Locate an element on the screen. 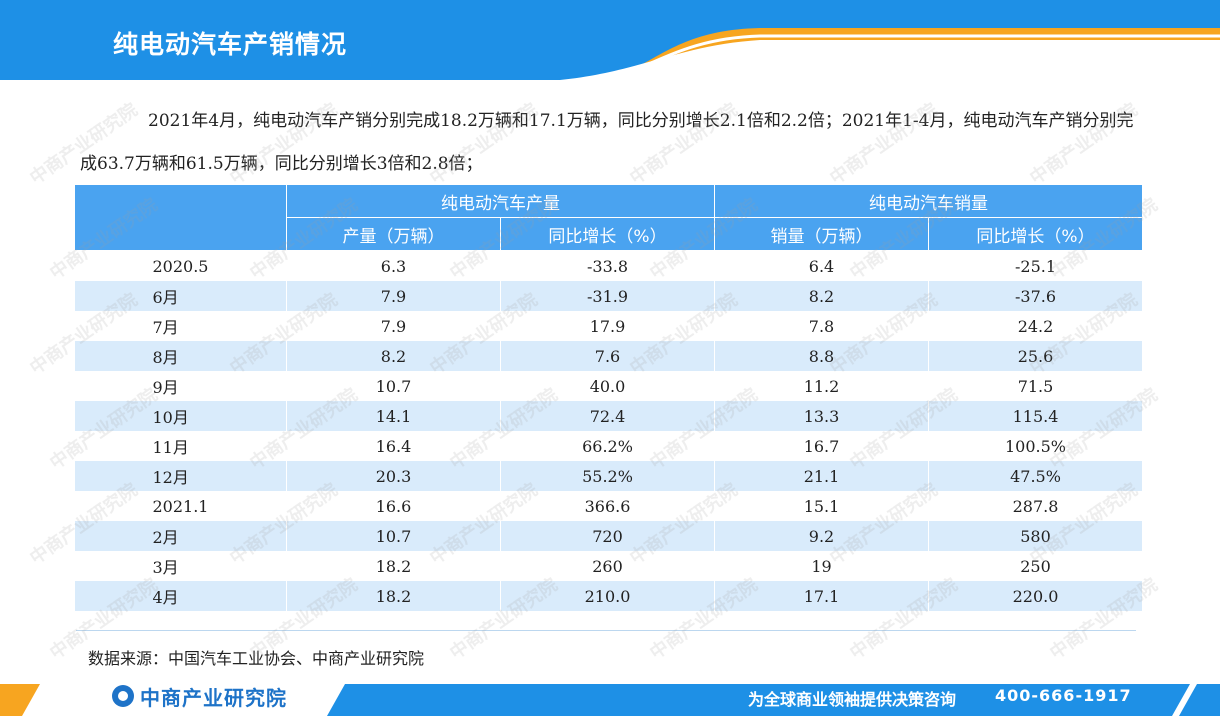 This screenshot has height=716, width=1220. header-sales: 销量（万辆） is located at coordinates (821, 234).